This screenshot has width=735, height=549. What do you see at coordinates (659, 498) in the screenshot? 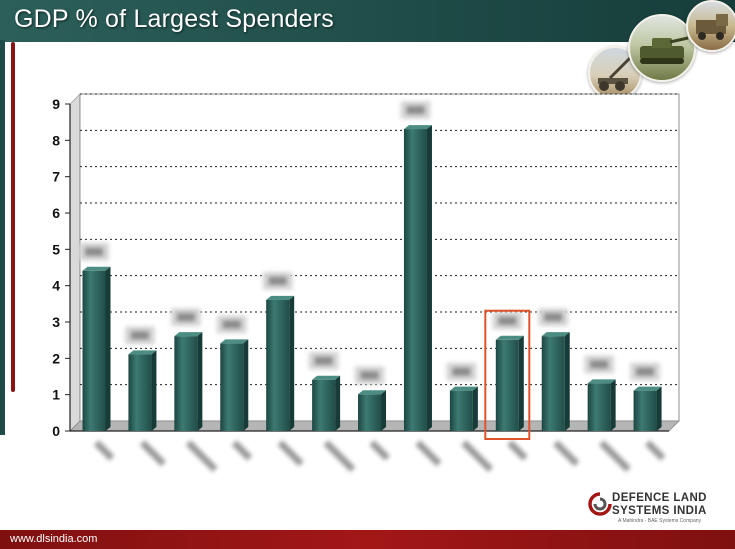
I see `logo-line-1: DEFENCE LAND` at bounding box center [659, 498].